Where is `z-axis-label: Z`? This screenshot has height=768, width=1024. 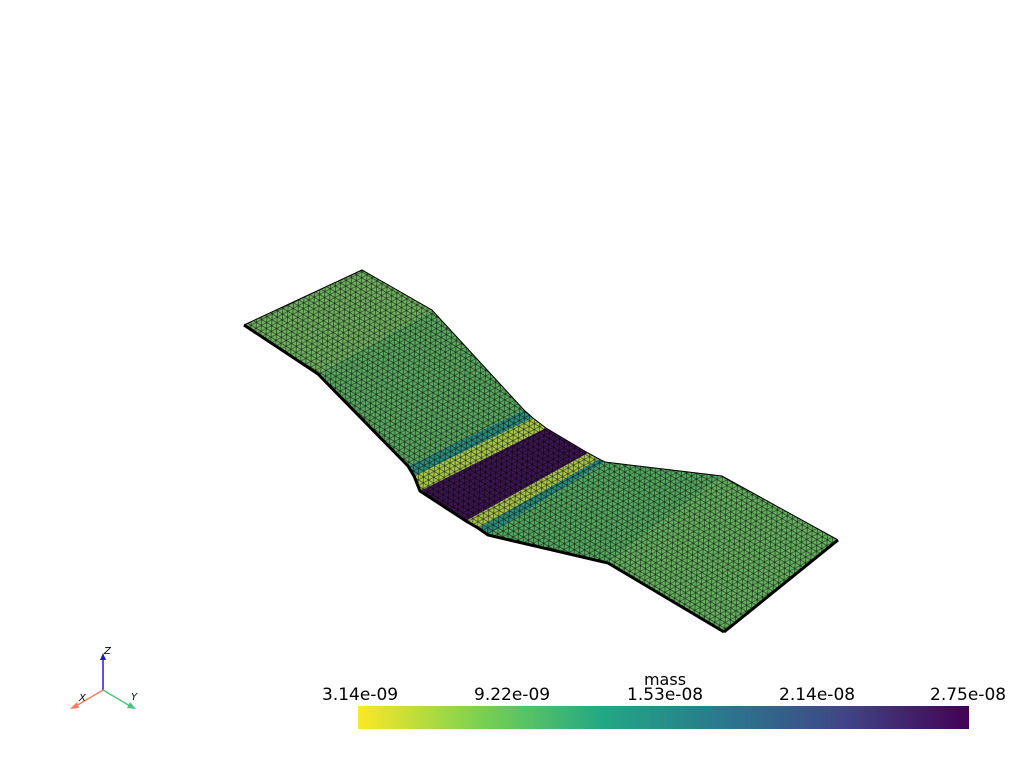 z-axis-label: Z is located at coordinates (107, 651).